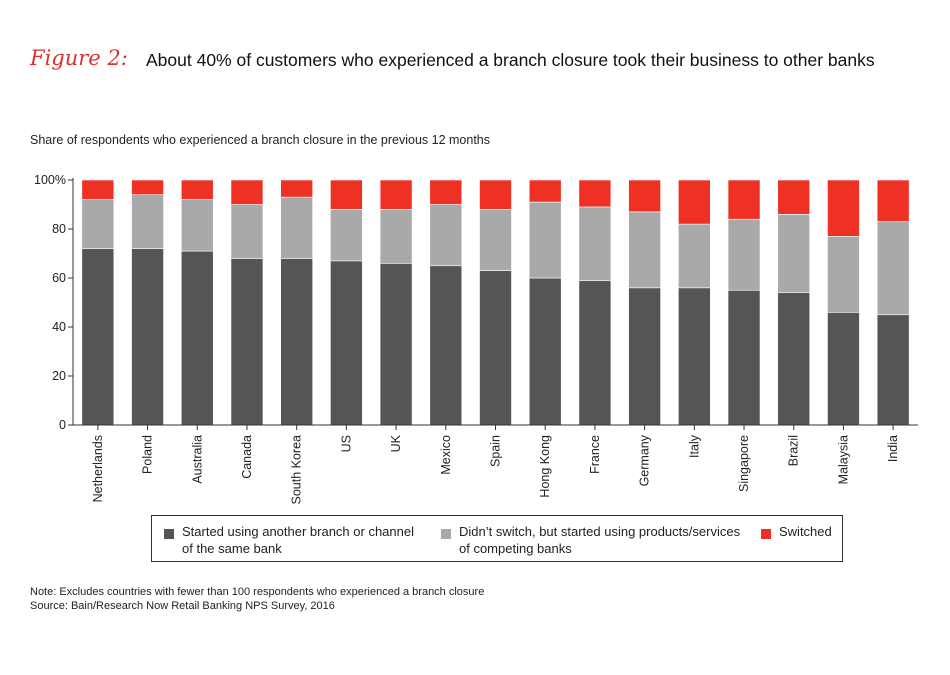 Image resolution: width=950 pixels, height=675 pixels. Describe the element at coordinates (296, 227) in the screenshot. I see `bar-competing-south-korea` at that location.